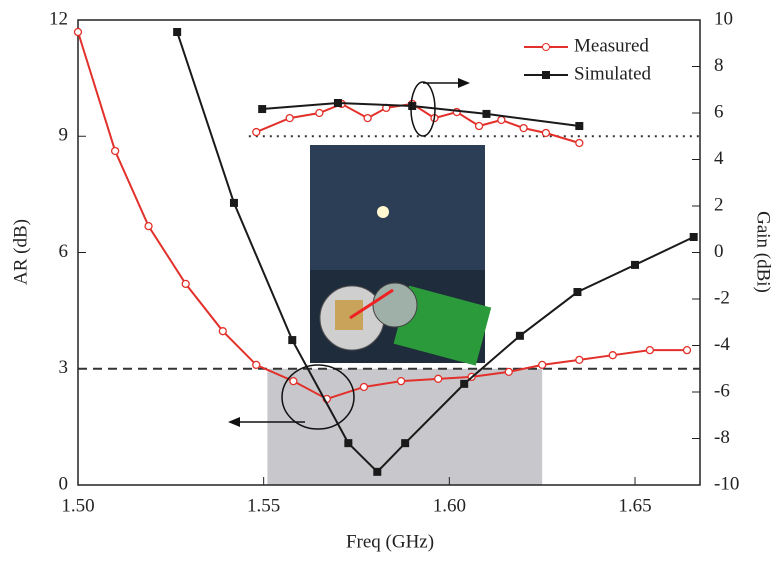 This screenshot has height=563, width=779. Describe the element at coordinates (719, 158) in the screenshot. I see `y2-tick-label: 4` at that location.